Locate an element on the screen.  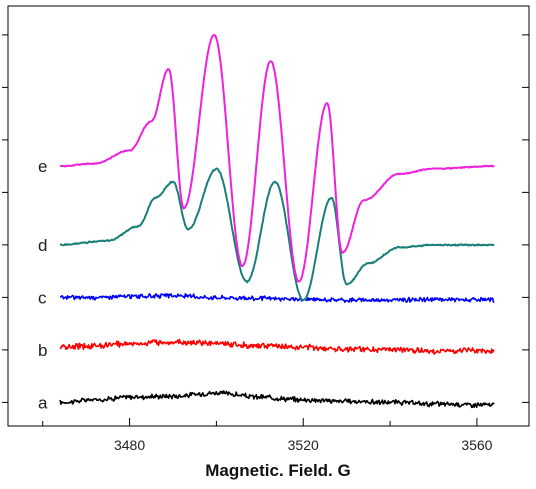
x-axis-title: Magnetic. Field. G is located at coordinates (277, 470).